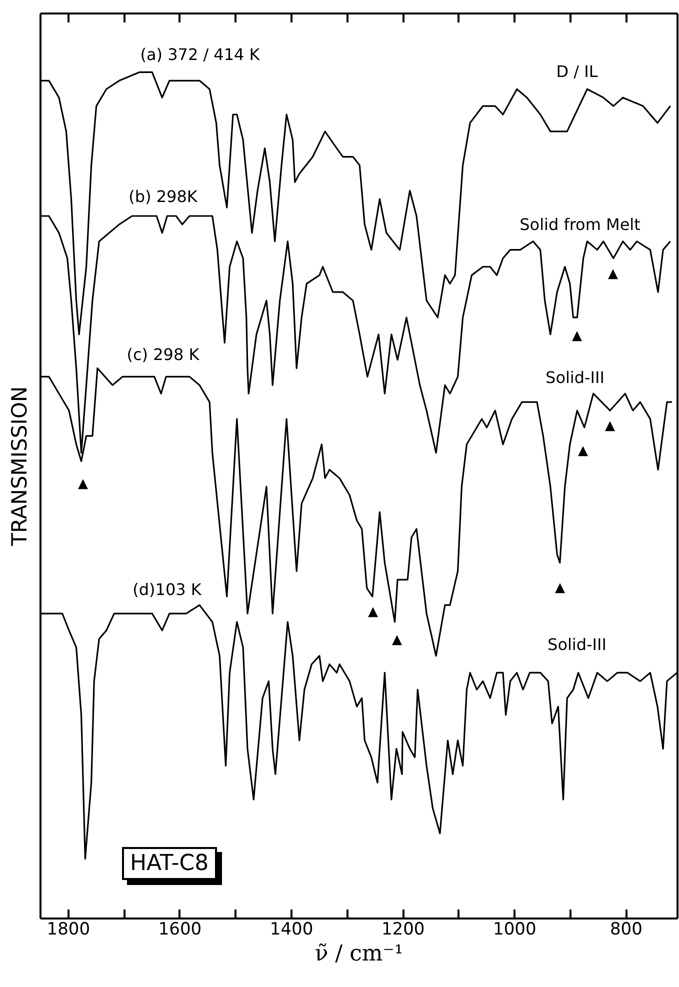 This screenshot has height=987, width=679. What do you see at coordinates (163, 354) in the screenshot?
I see `annotation: (c) 298 K` at bounding box center [163, 354].